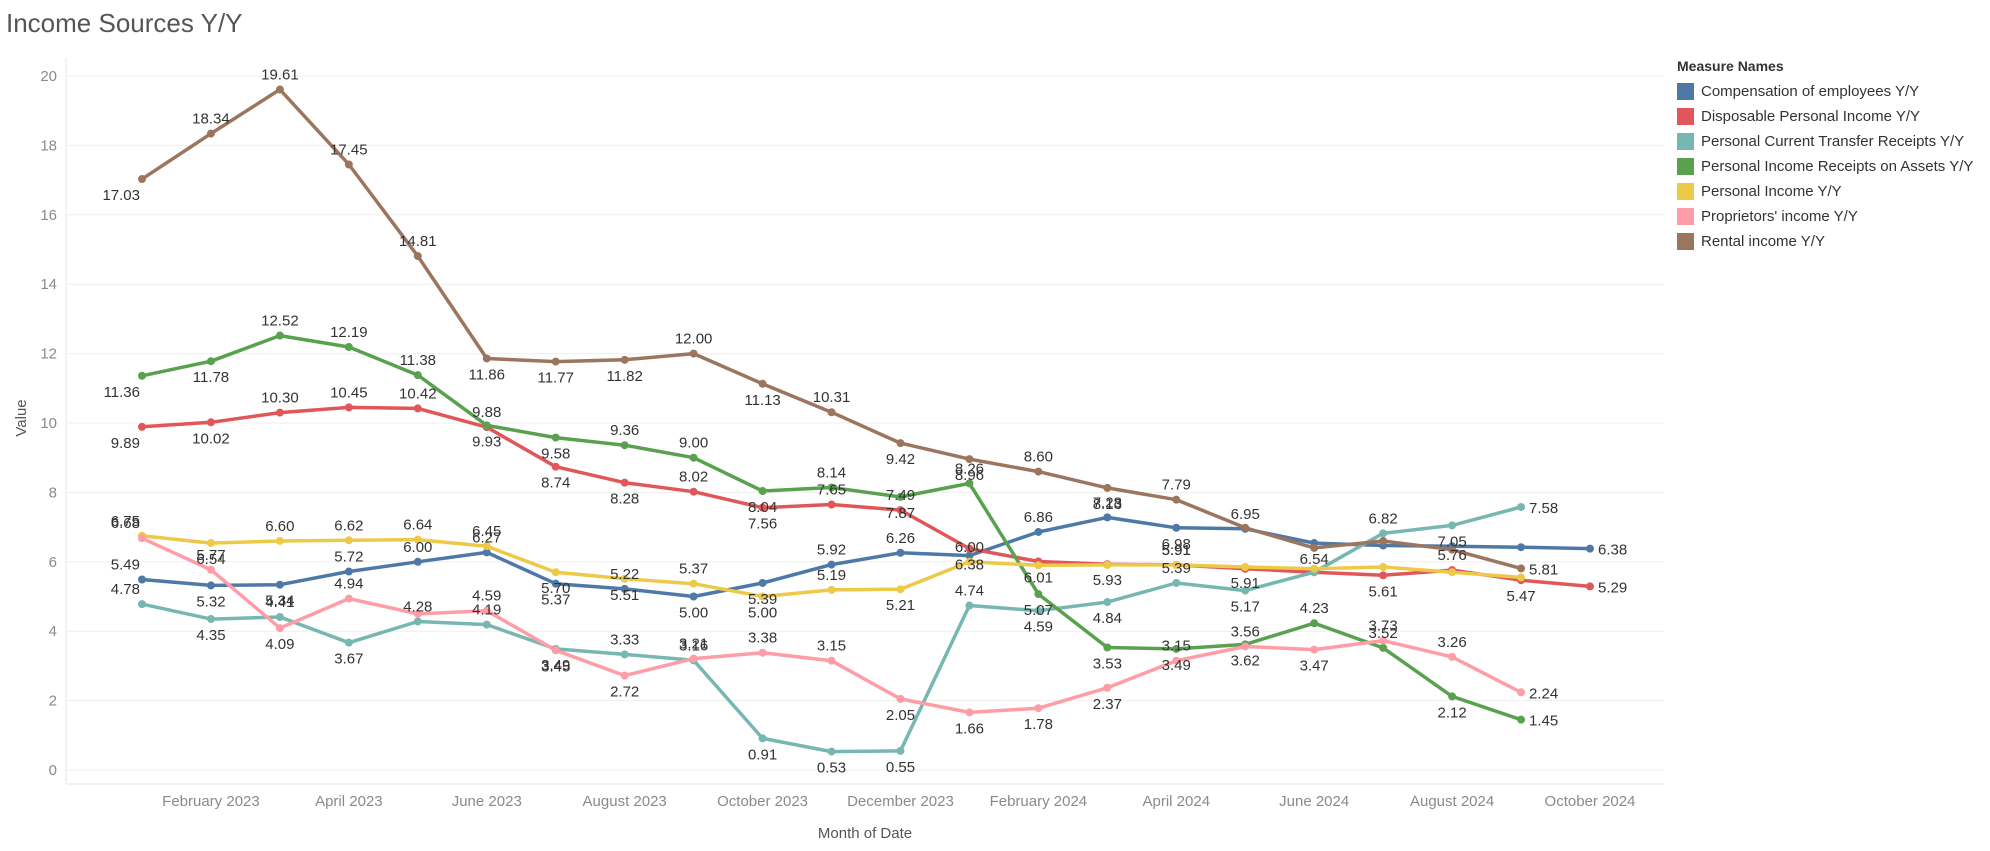  Describe the element at coordinates (624, 499) in the screenshot. I see `data-label: 8.28` at that location.